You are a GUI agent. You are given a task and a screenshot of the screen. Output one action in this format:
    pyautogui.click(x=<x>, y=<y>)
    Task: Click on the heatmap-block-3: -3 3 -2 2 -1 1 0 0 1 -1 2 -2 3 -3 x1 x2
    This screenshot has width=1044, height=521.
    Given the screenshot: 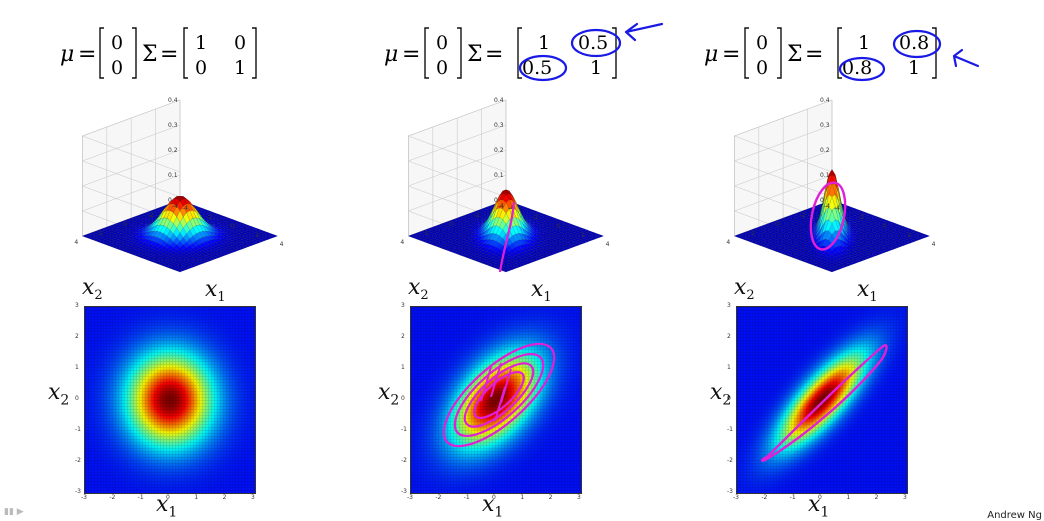 What is the action you would take?
    pyautogui.click(x=826, y=411)
    